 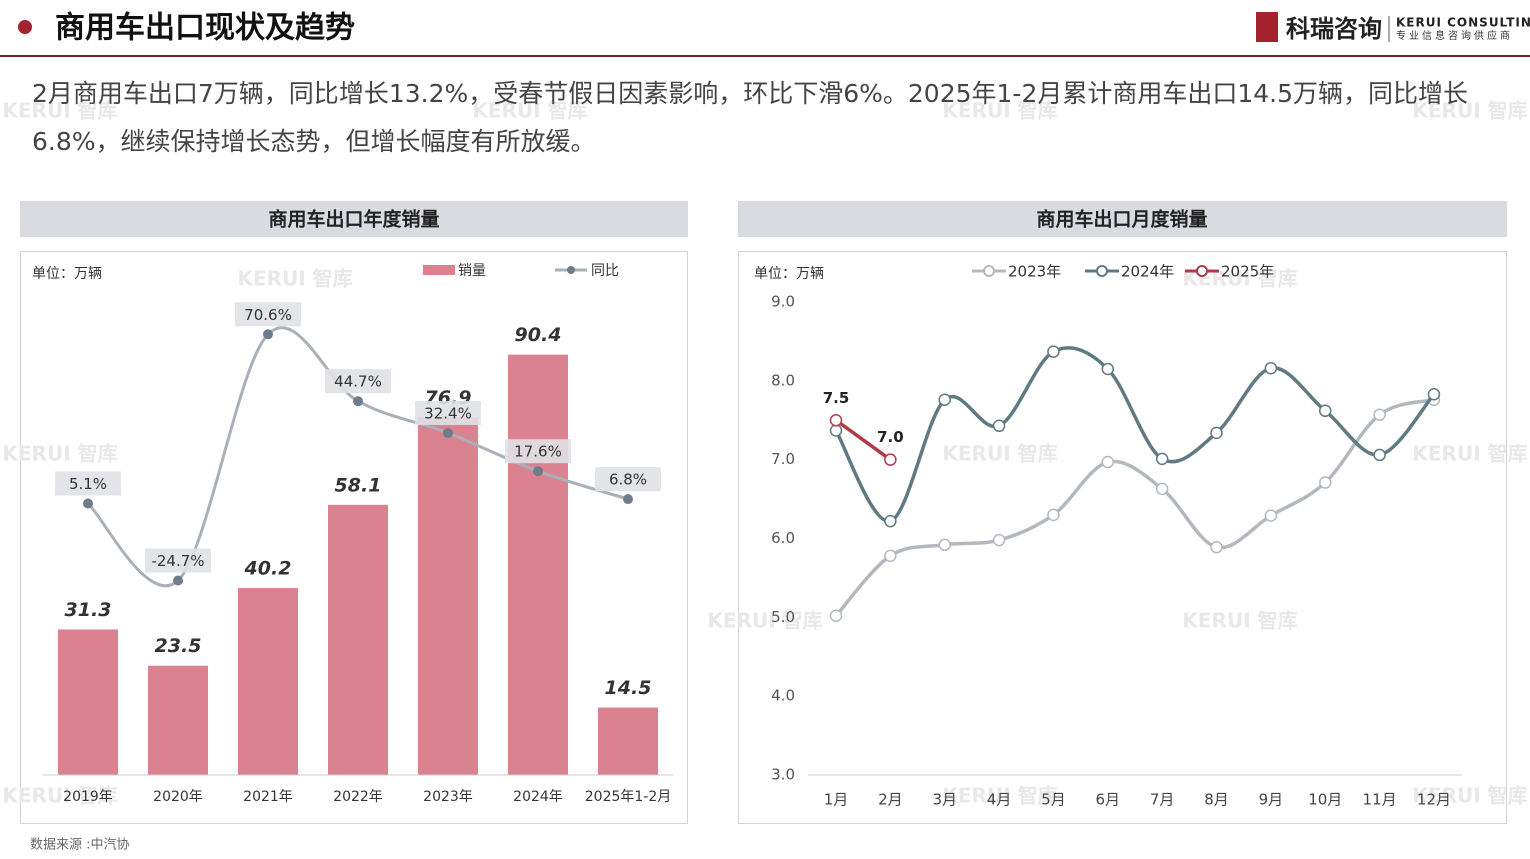 I want to click on x-tick-label: 7月, so click(x=1162, y=800).